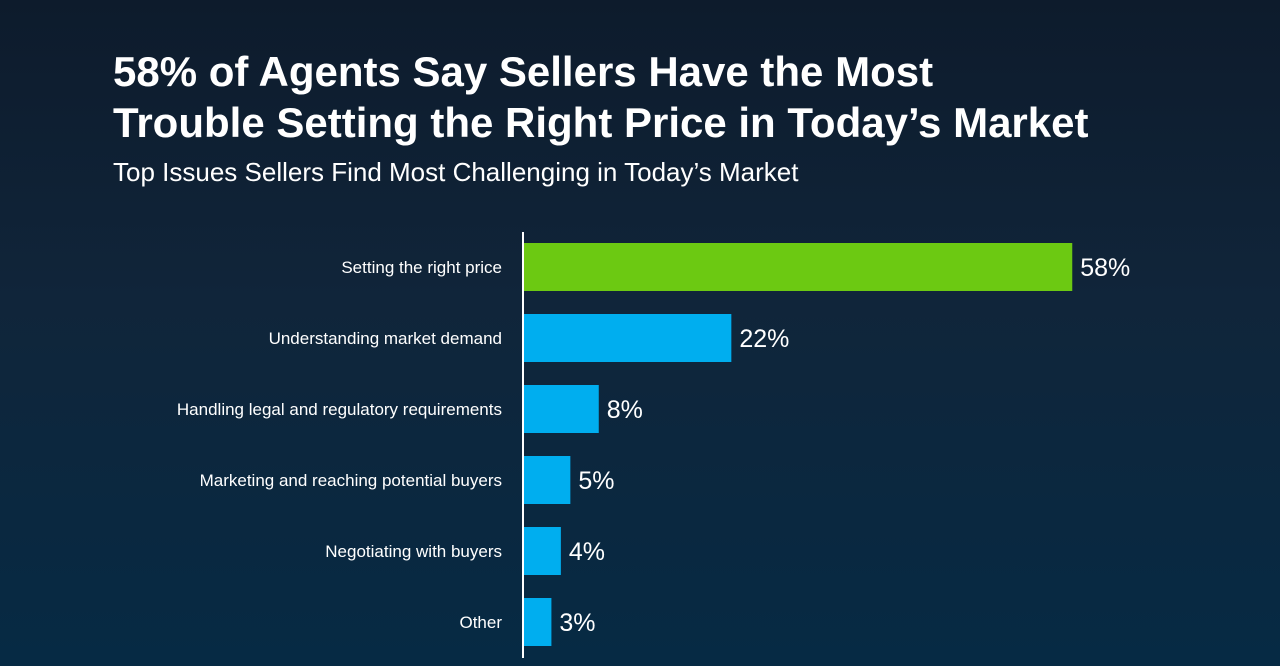 Image resolution: width=1280 pixels, height=666 pixels. I want to click on value-label: 8%, so click(625, 410).